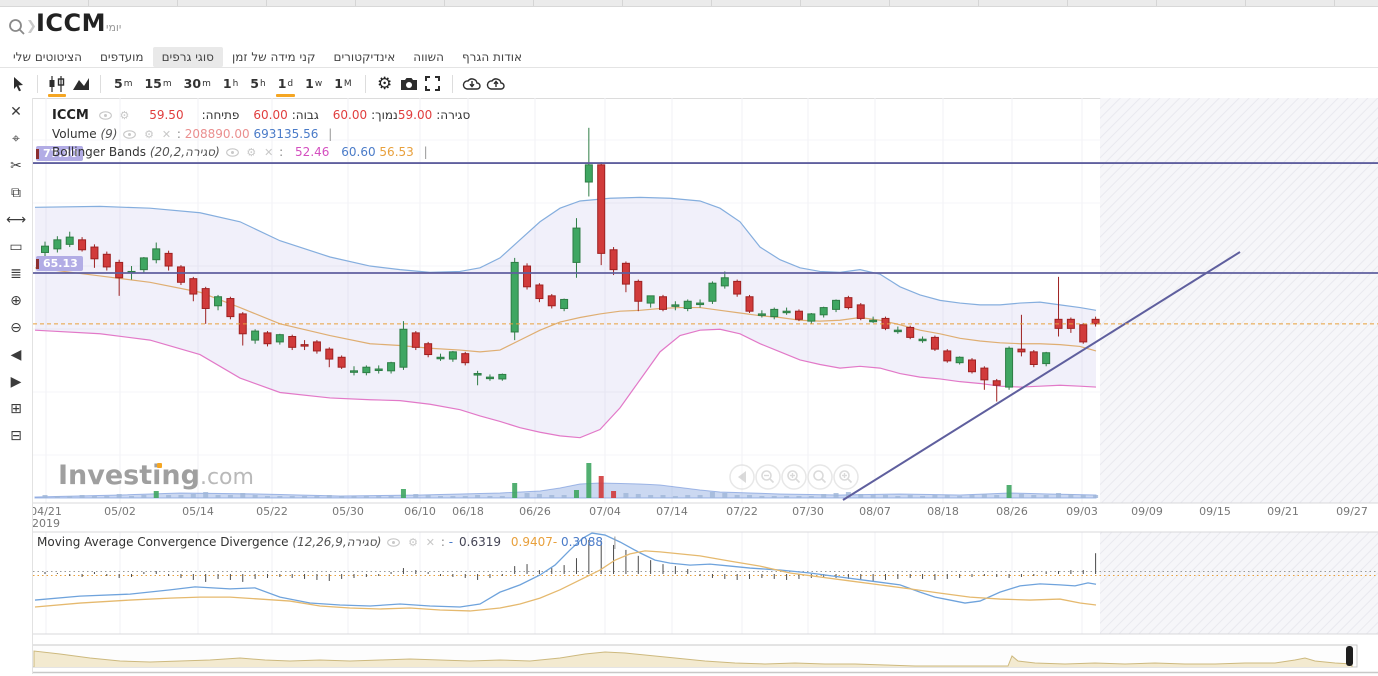 The width and height of the screenshot is (1378, 676). Describe the element at coordinates (565, 310) in the screenshot. I see `bollinger-middle-line` at that location.